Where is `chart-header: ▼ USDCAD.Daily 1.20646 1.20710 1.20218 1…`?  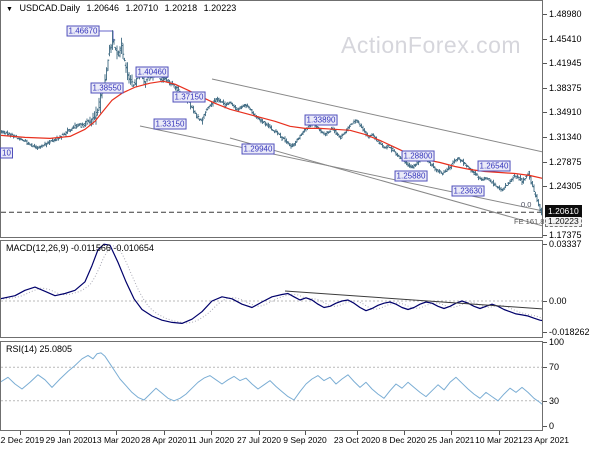
chart-header: ▼ USDCAD.Daily 1.20646 1.20710 1.20218 1… is located at coordinates (123, 8).